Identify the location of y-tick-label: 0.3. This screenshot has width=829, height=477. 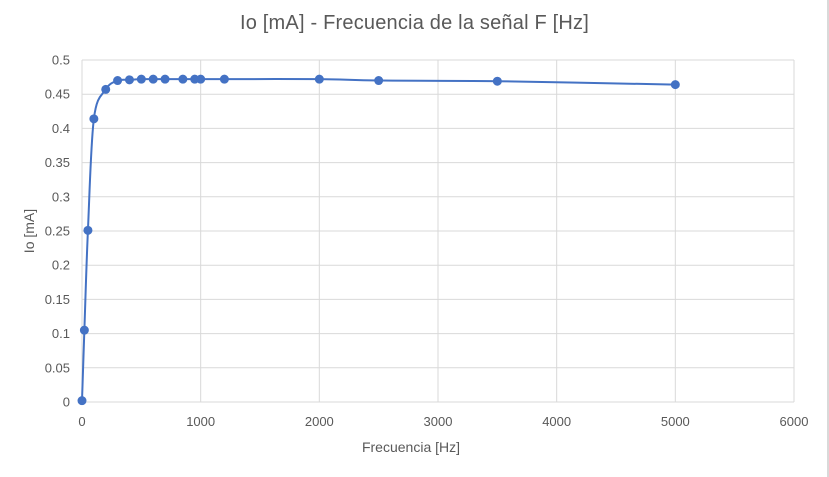
(61, 196).